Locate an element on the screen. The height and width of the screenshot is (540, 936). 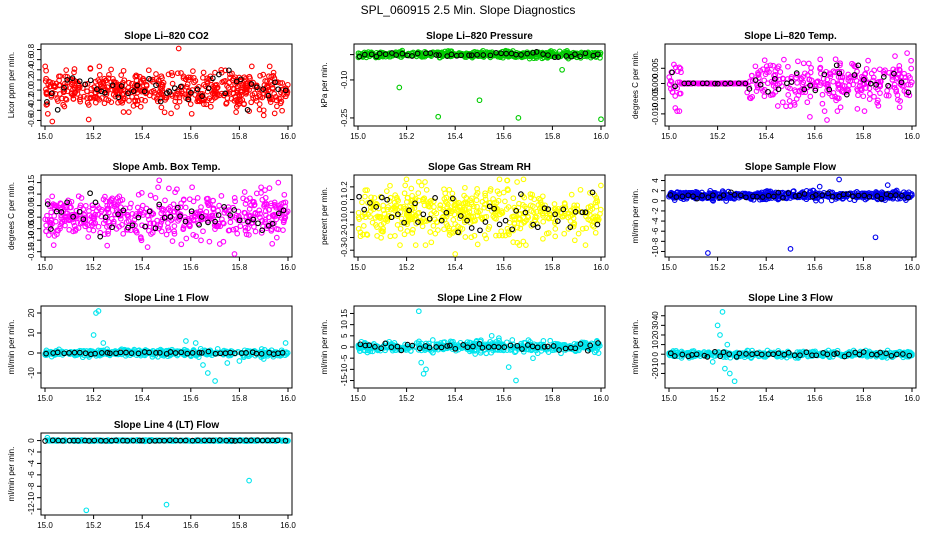
y-tick-label: 10 is located at coordinates (31, 332).